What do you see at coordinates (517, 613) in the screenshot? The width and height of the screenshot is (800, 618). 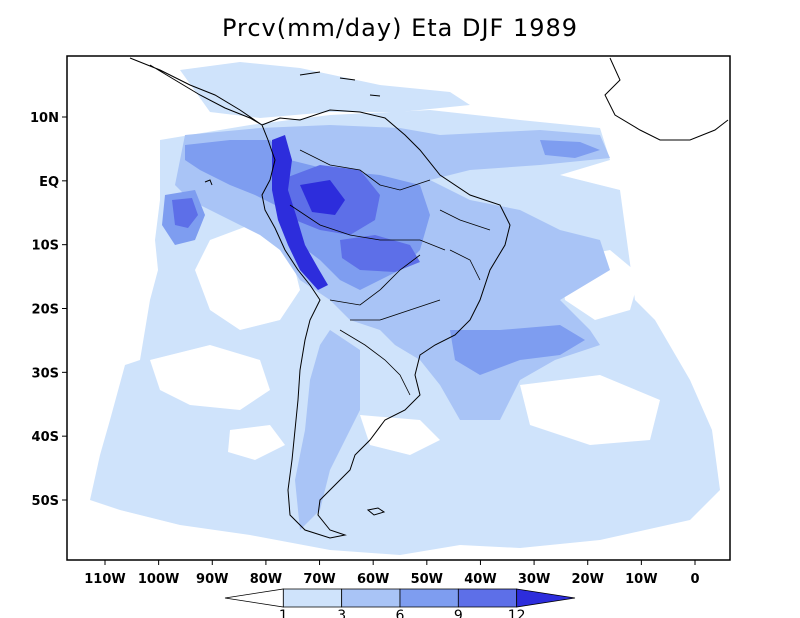 I see `colorbar-level-label: 12` at bounding box center [517, 613].